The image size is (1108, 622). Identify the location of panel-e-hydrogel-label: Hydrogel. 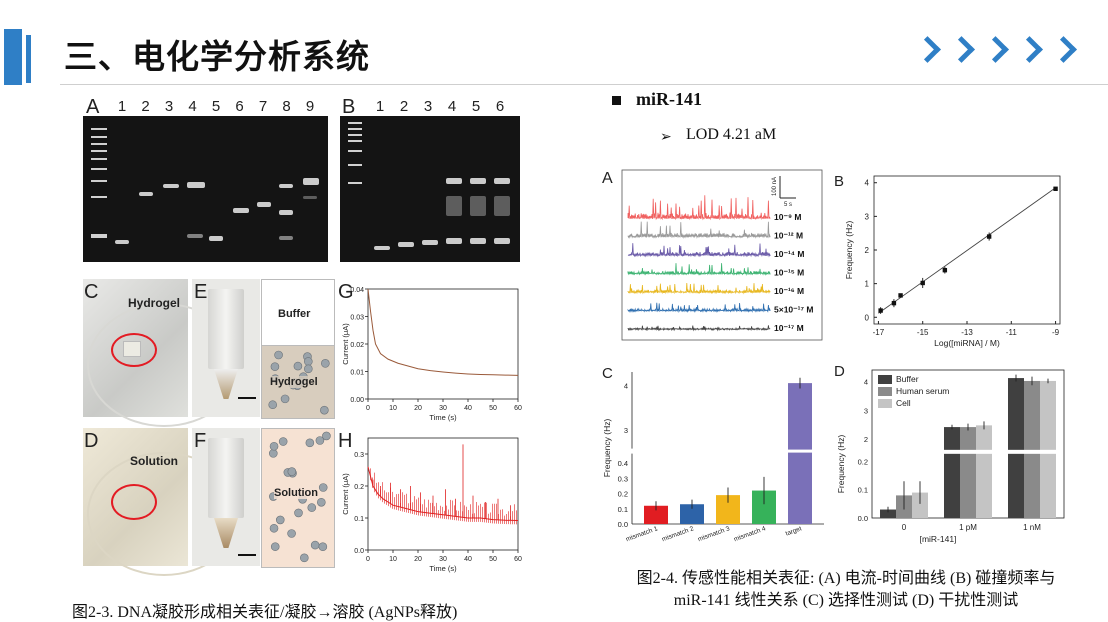
(294, 382).